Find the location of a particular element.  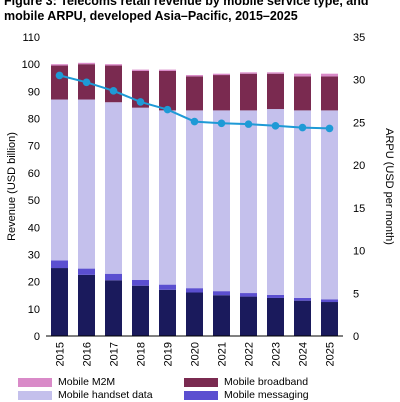

x-tick-label: 2018 is located at coordinates (142, 354).